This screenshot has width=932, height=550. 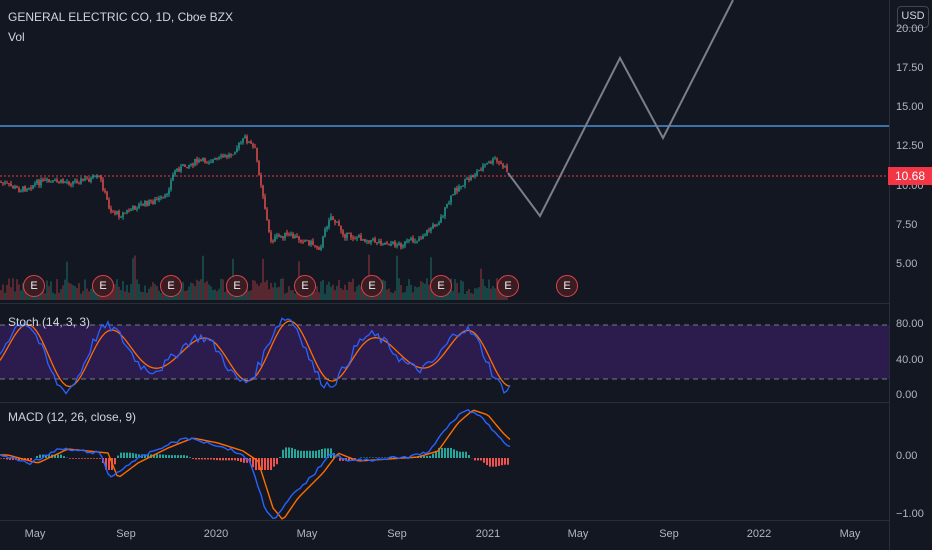 I want to click on stoch-label: Stoch (14, 3, 3), so click(x=49, y=322).